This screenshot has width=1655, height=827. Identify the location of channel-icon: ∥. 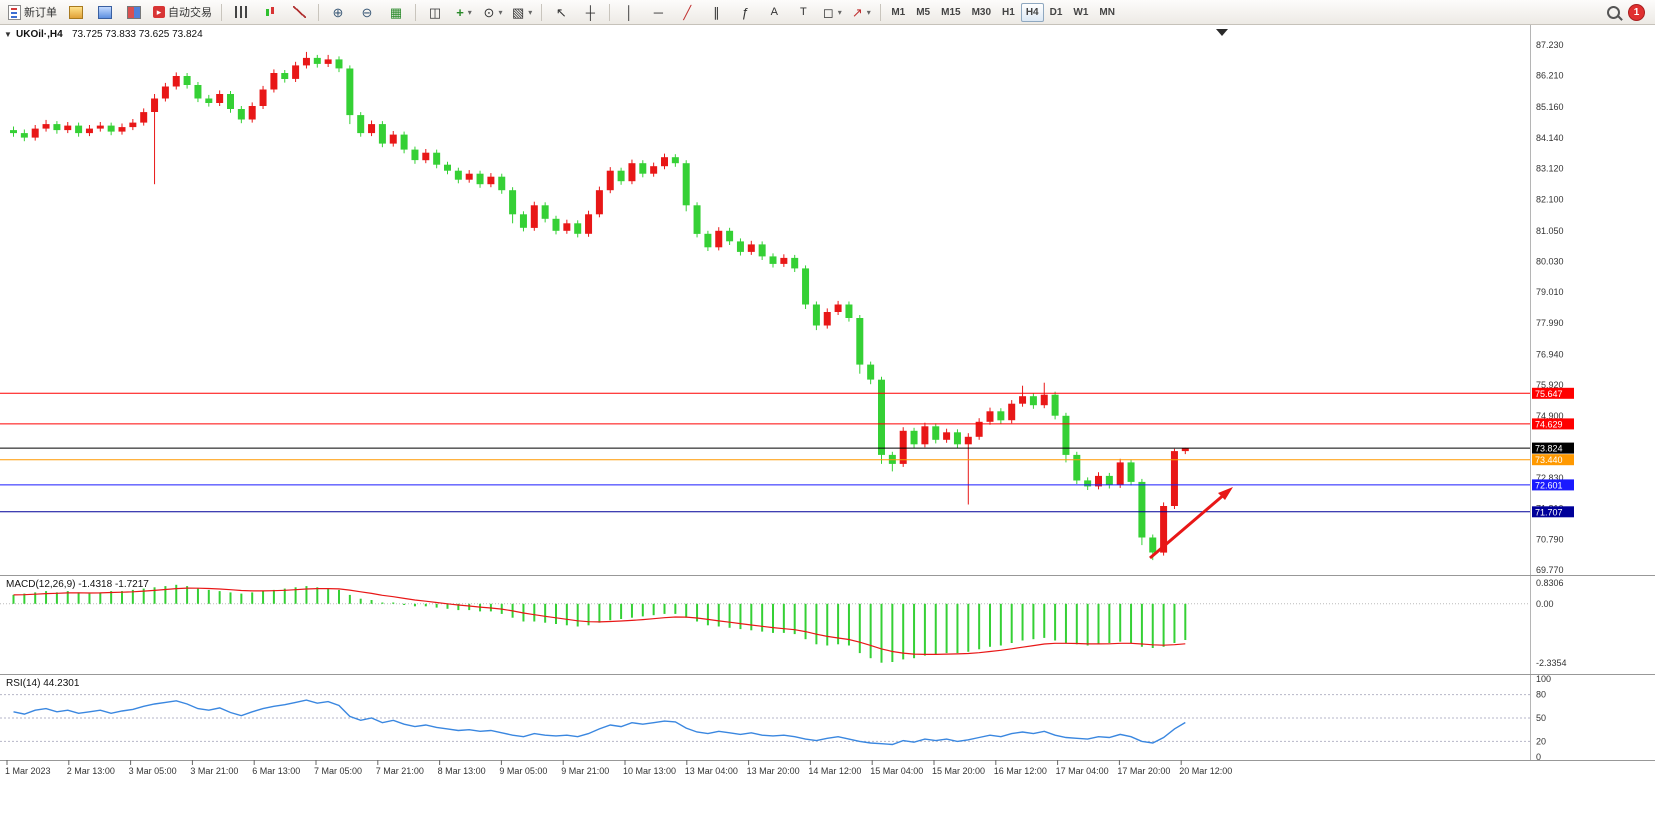
(716, 12).